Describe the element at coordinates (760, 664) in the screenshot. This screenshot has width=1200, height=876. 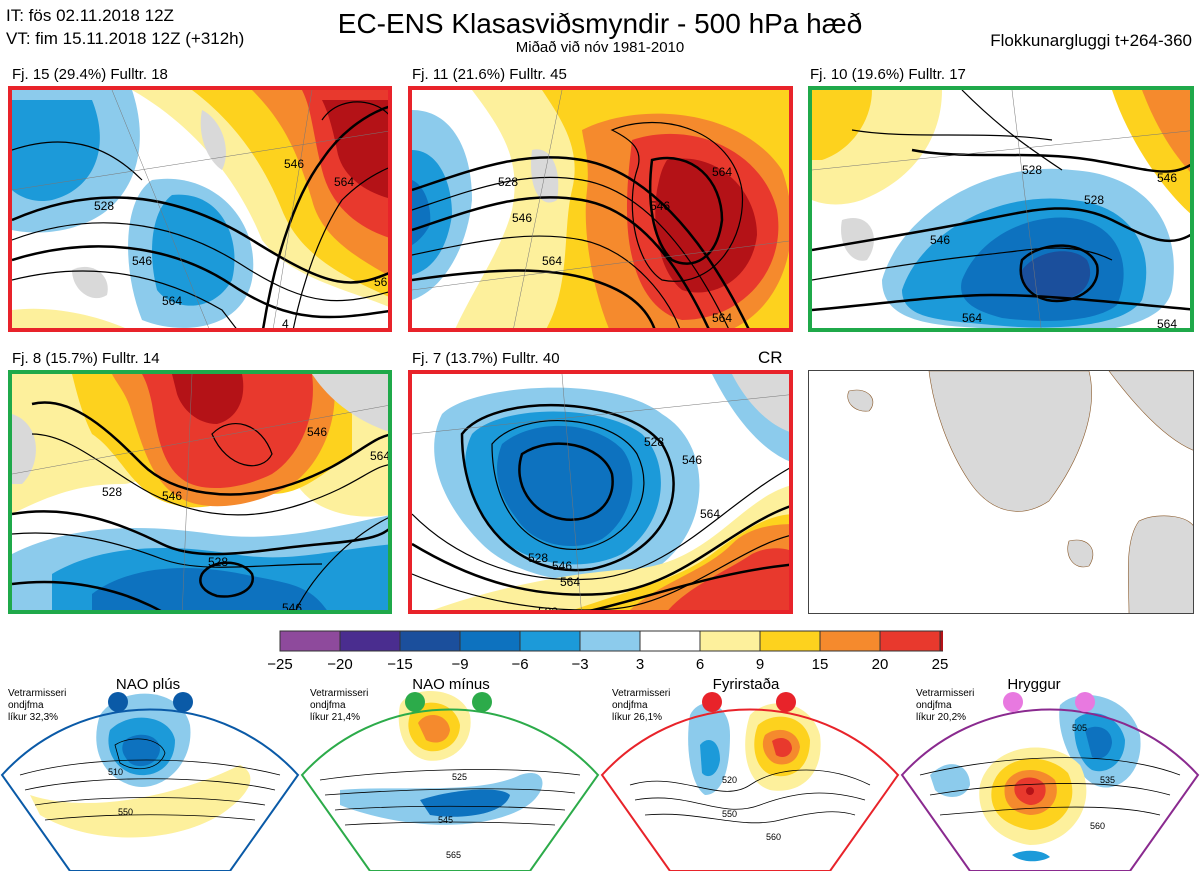
I see `colorbar-tick-label: 9` at that location.